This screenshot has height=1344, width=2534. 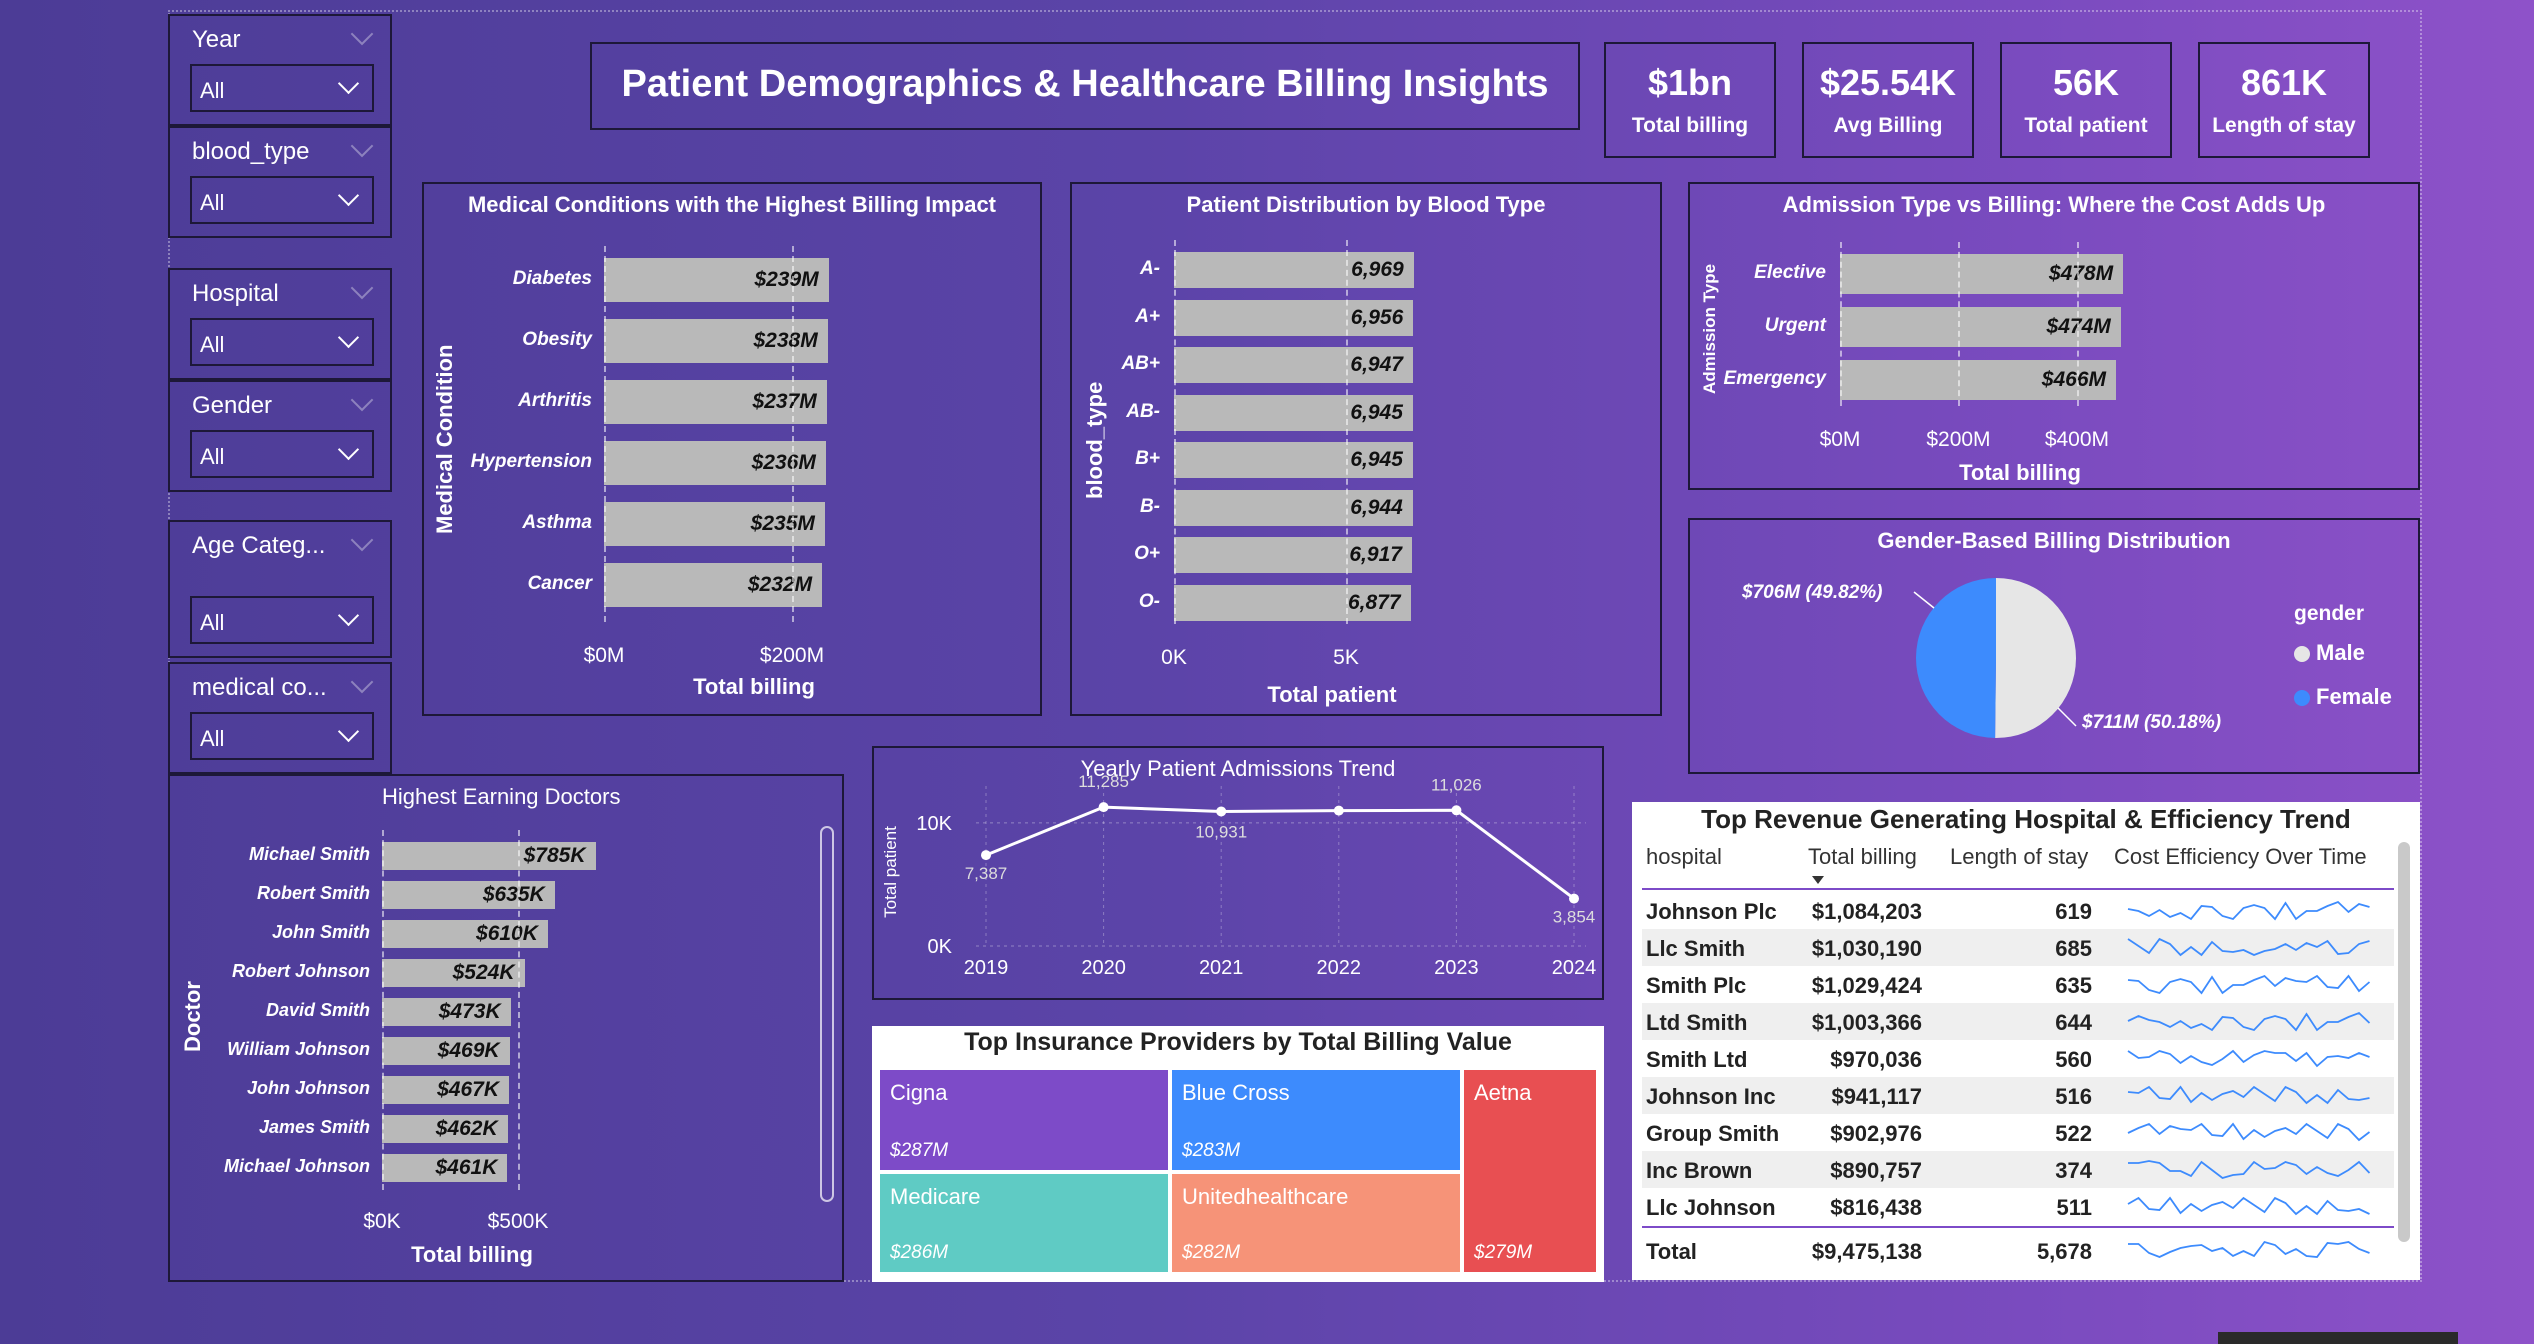 I want to click on bar: $236M, so click(x=715, y=463).